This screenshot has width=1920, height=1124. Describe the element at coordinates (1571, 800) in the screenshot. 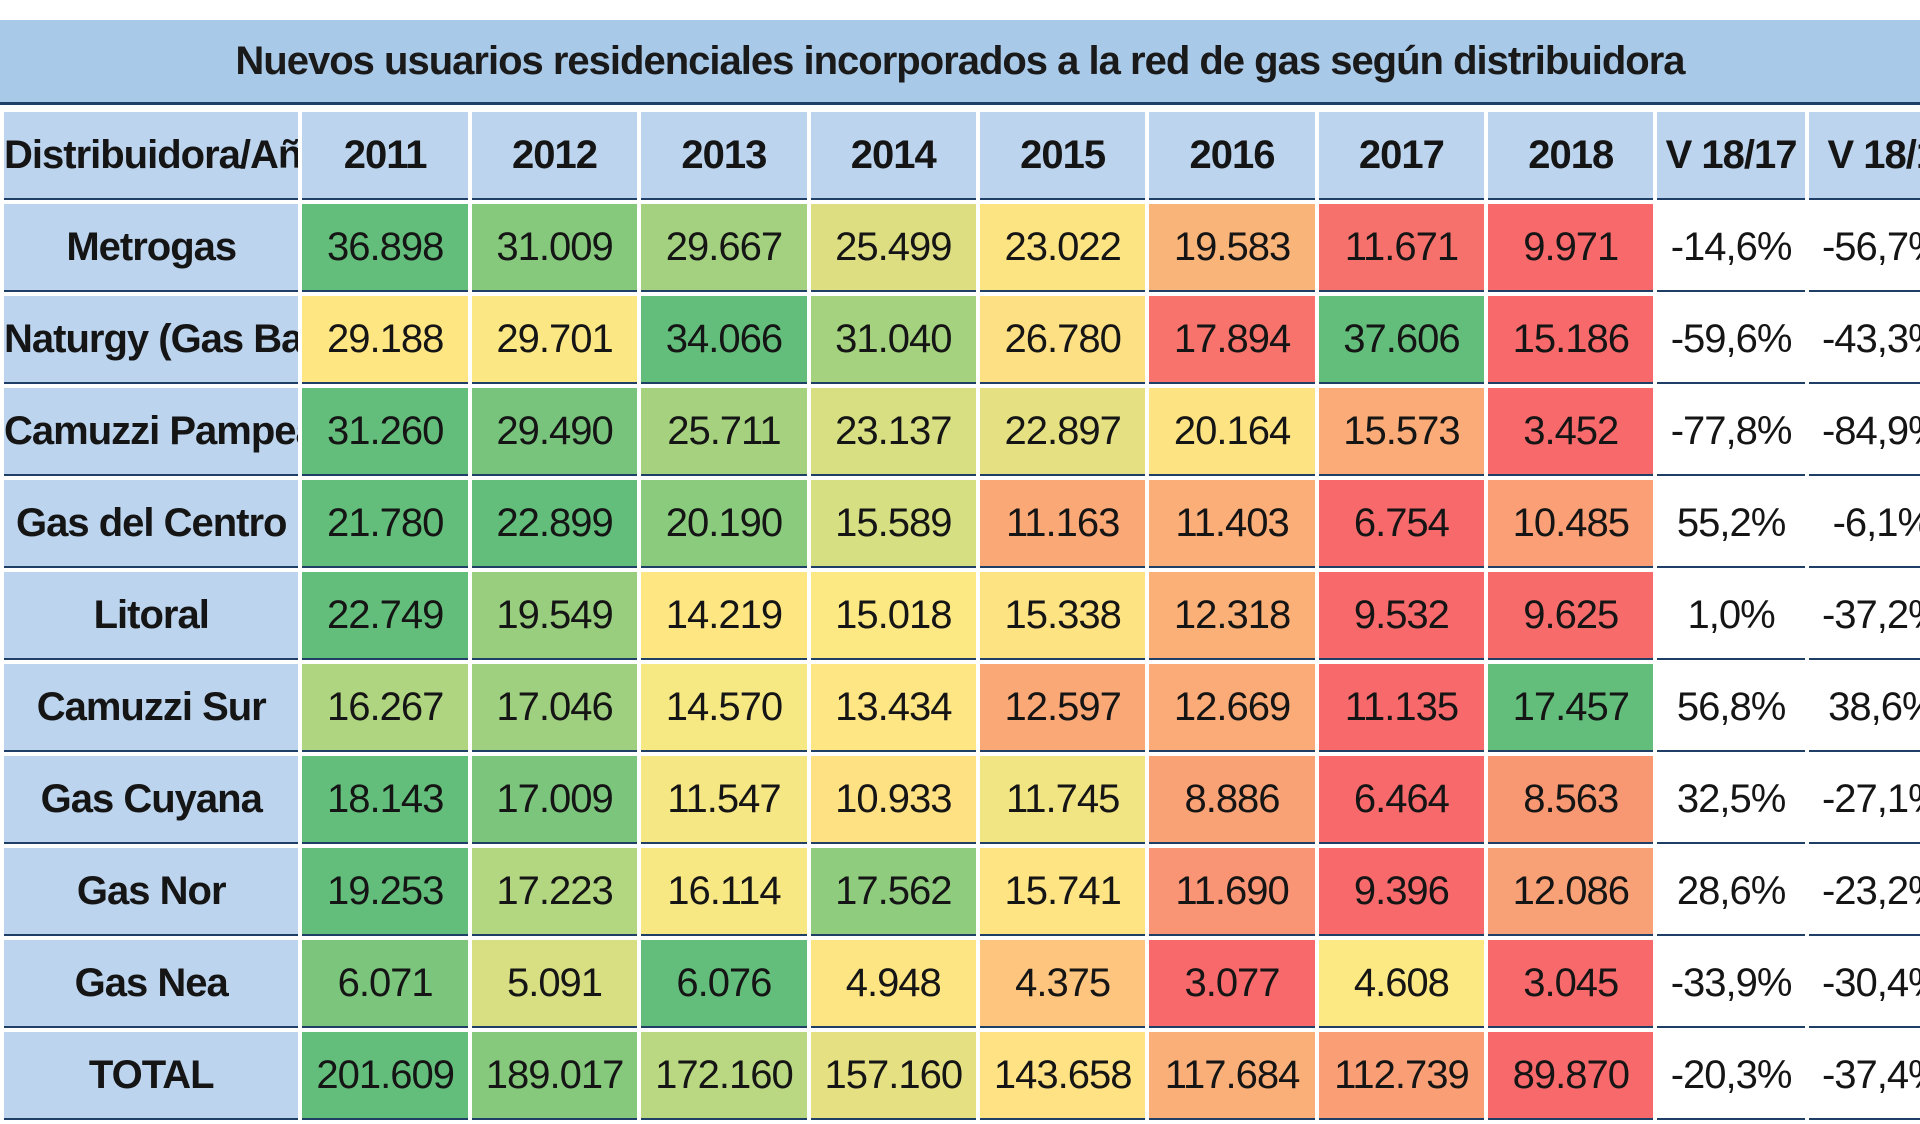

I see `value-cell: 8.563` at that location.